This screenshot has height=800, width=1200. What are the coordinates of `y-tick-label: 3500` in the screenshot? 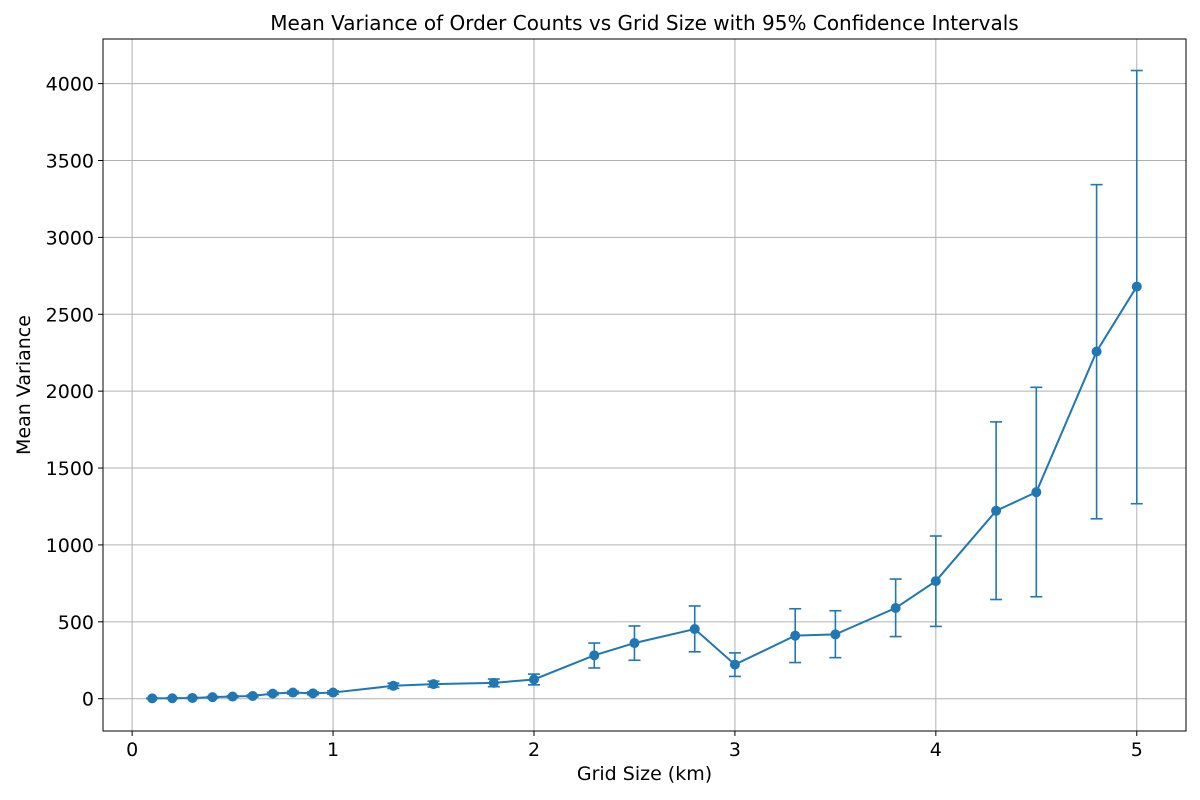 It's located at (70, 161).